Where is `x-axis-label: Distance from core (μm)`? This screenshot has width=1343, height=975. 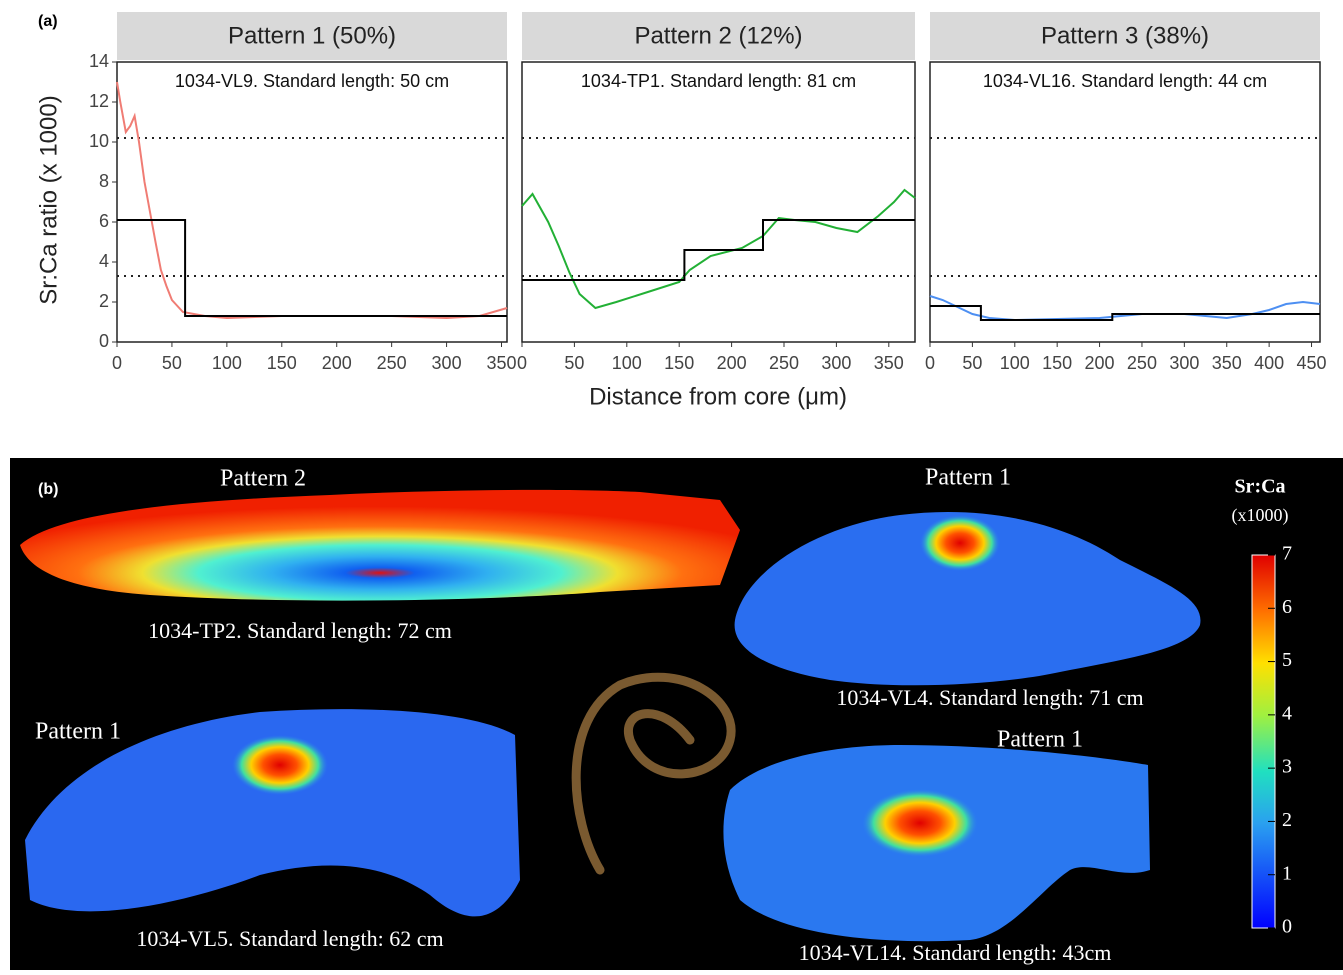 x-axis-label: Distance from core (μm) is located at coordinates (718, 396).